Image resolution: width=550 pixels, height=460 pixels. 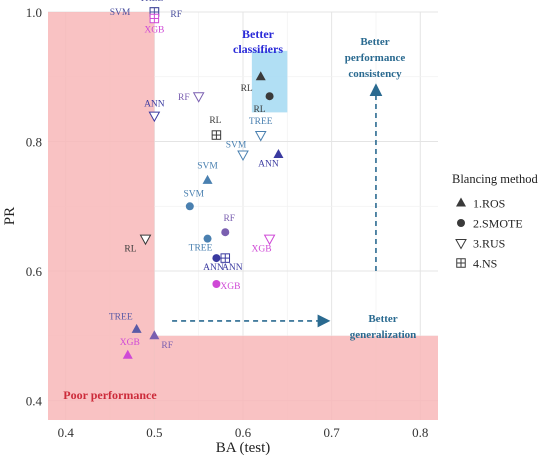 I want to click on x-axis-title: BA (test), so click(x=243, y=448).